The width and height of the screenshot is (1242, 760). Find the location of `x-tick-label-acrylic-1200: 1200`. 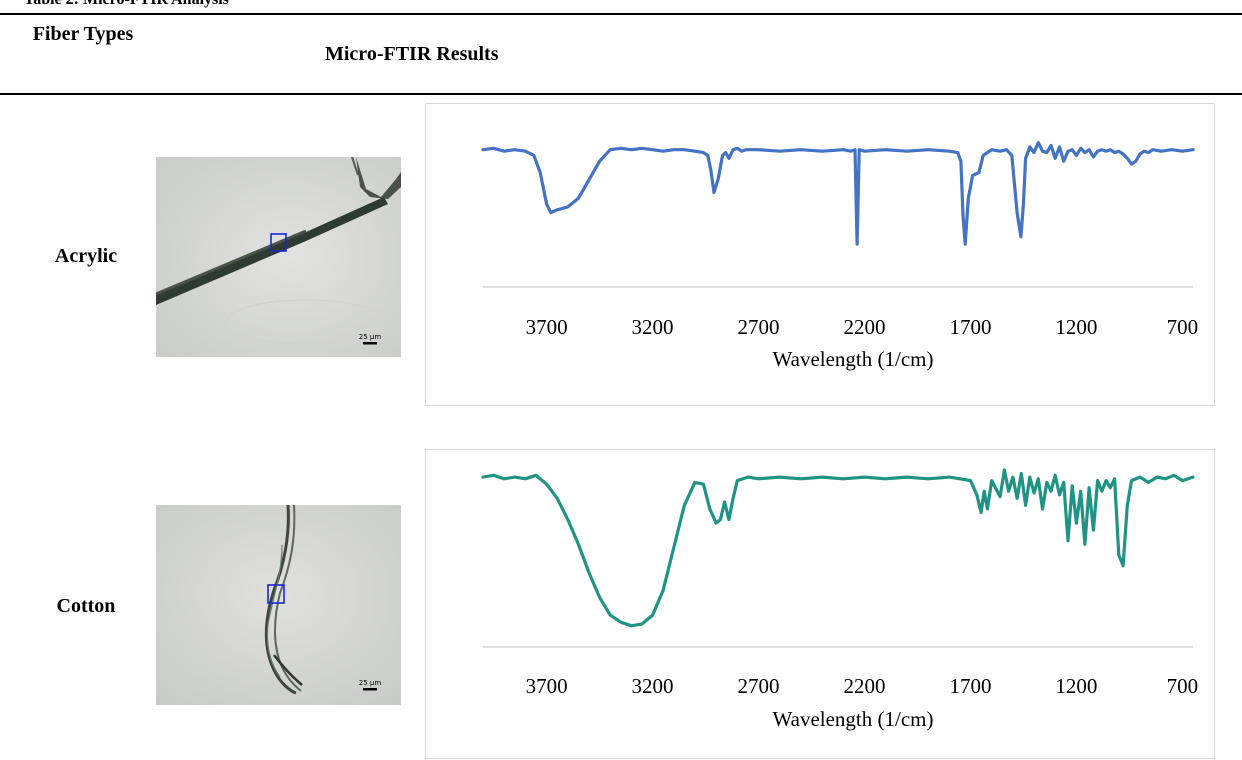

x-tick-label-acrylic-1200: 1200 is located at coordinates (1076, 327).